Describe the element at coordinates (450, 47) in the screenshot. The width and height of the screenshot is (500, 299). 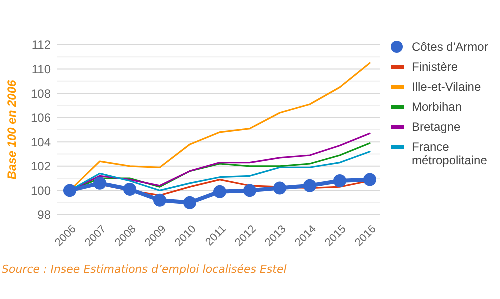
I see `legend-label: Côtes d'Armor` at that location.